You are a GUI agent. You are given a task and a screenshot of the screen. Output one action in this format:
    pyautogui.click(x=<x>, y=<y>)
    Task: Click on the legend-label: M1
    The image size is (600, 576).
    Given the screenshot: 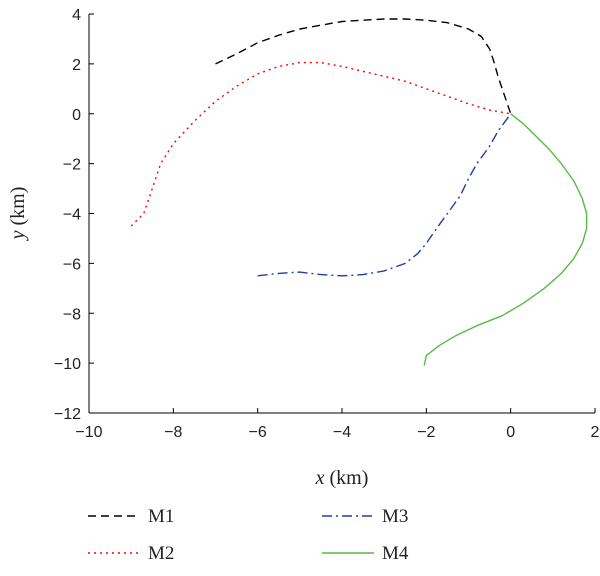 What is the action you would take?
    pyautogui.click(x=161, y=516)
    